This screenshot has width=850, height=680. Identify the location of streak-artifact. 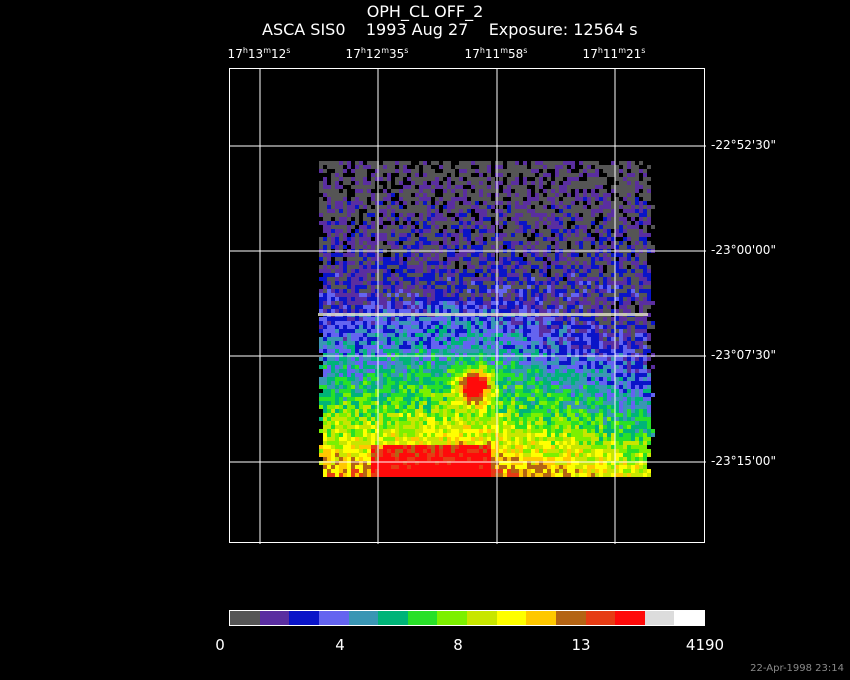
(483, 314).